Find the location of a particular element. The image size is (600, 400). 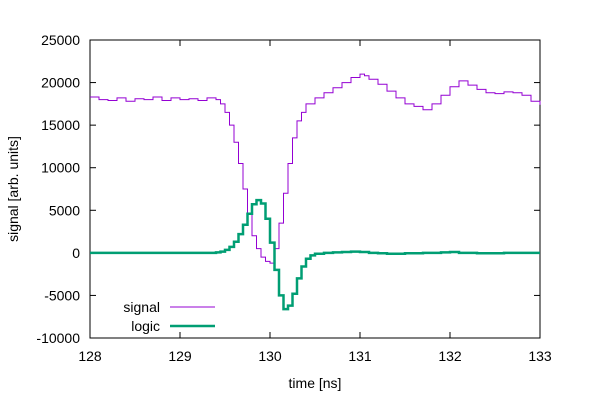

legend: signal logic is located at coordinates (169, 316).